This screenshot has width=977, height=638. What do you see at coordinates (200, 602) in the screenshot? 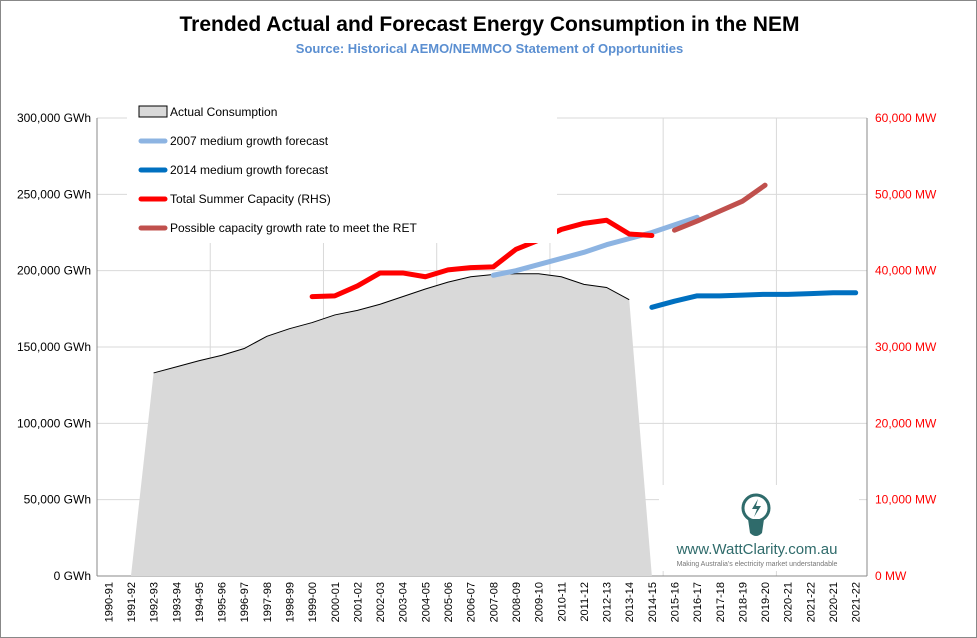
I see `x-tick-label: 1994-95` at bounding box center [200, 602].